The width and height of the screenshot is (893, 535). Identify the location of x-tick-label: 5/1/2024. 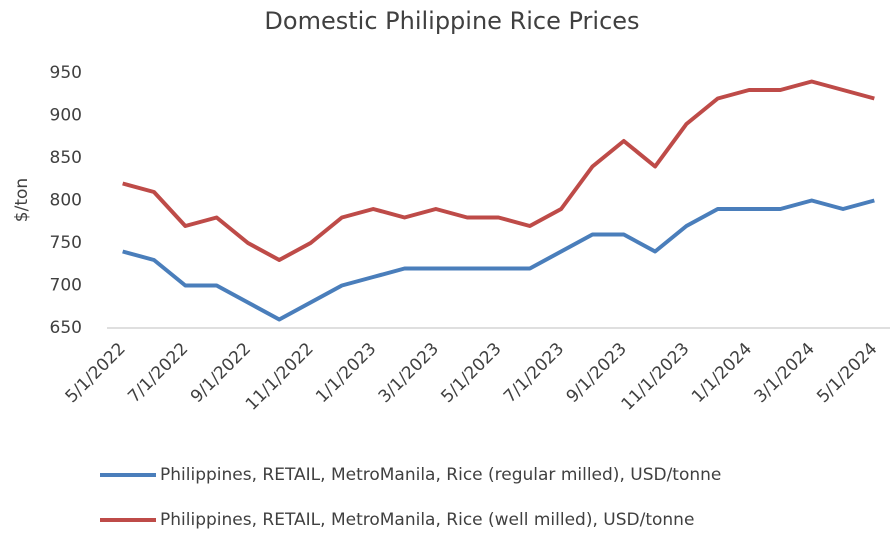
(847, 373).